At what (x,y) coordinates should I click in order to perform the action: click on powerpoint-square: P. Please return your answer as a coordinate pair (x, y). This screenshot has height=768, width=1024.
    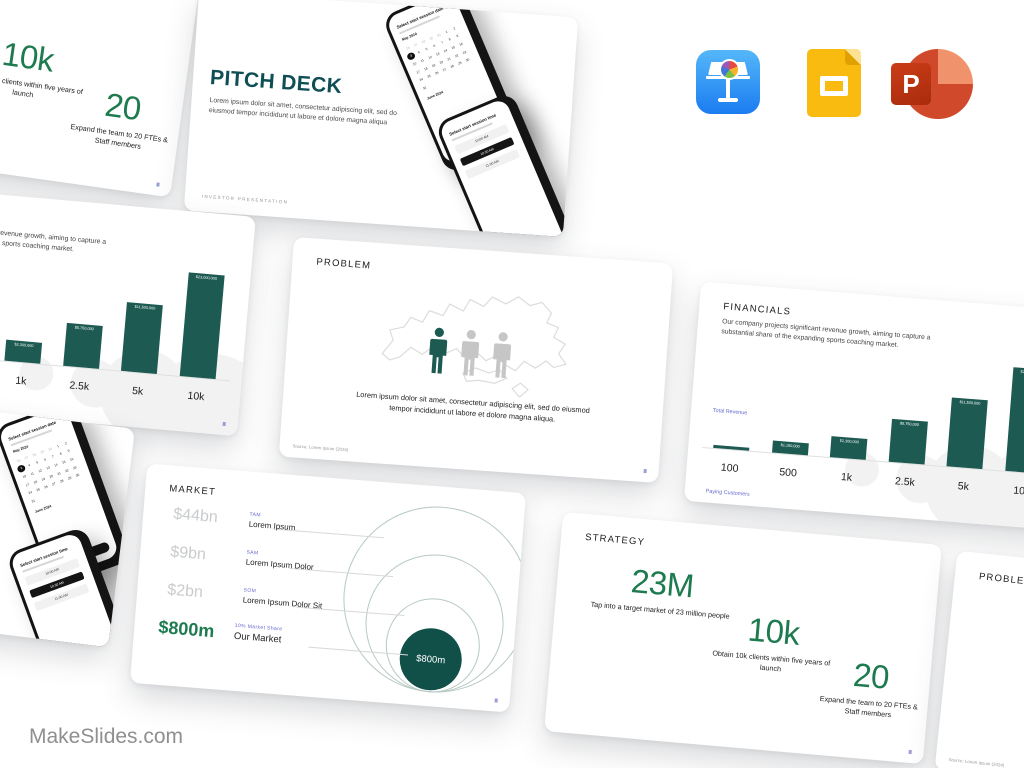
    Looking at the image, I should click on (911, 84).